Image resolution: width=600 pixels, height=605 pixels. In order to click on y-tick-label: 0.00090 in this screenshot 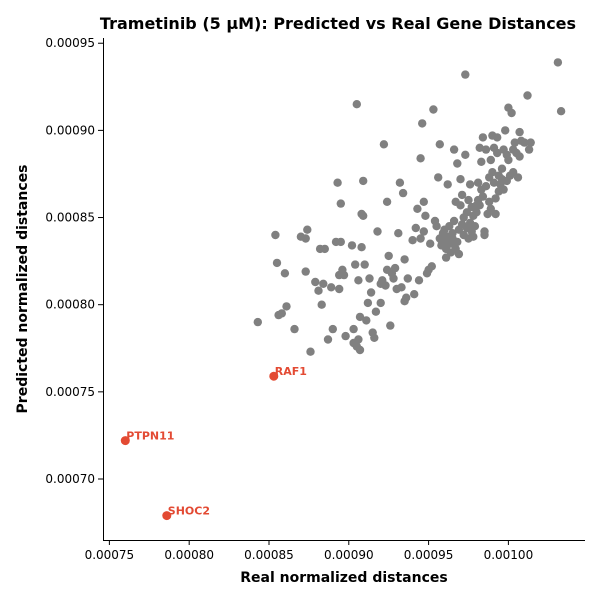, I will do `click(70, 130)`.